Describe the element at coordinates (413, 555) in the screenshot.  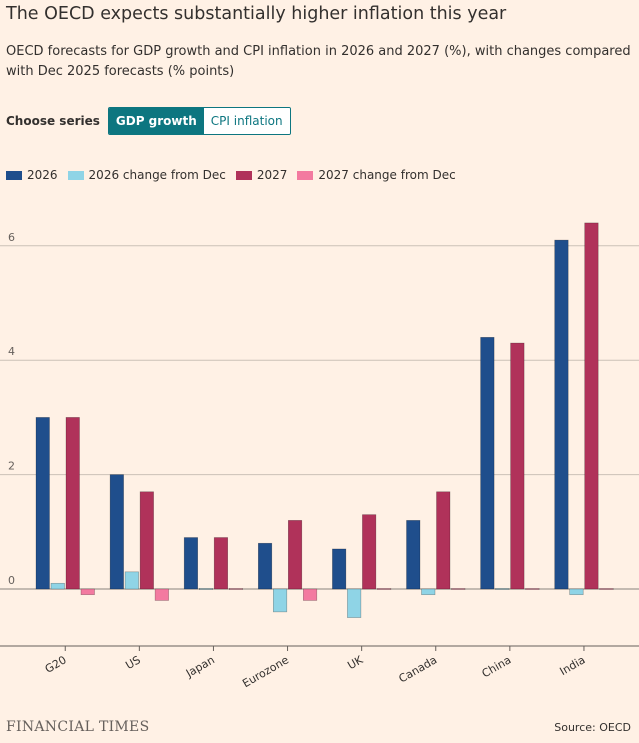
I see `bar-canada-s0` at that location.